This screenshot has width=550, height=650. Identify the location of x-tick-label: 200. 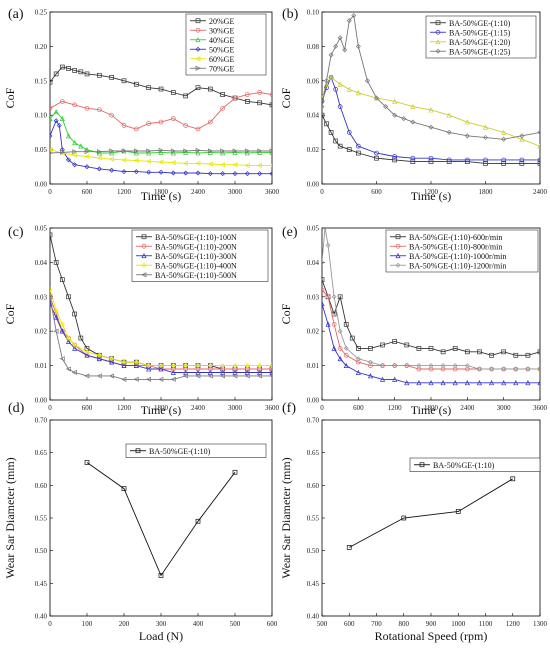
(124, 624).